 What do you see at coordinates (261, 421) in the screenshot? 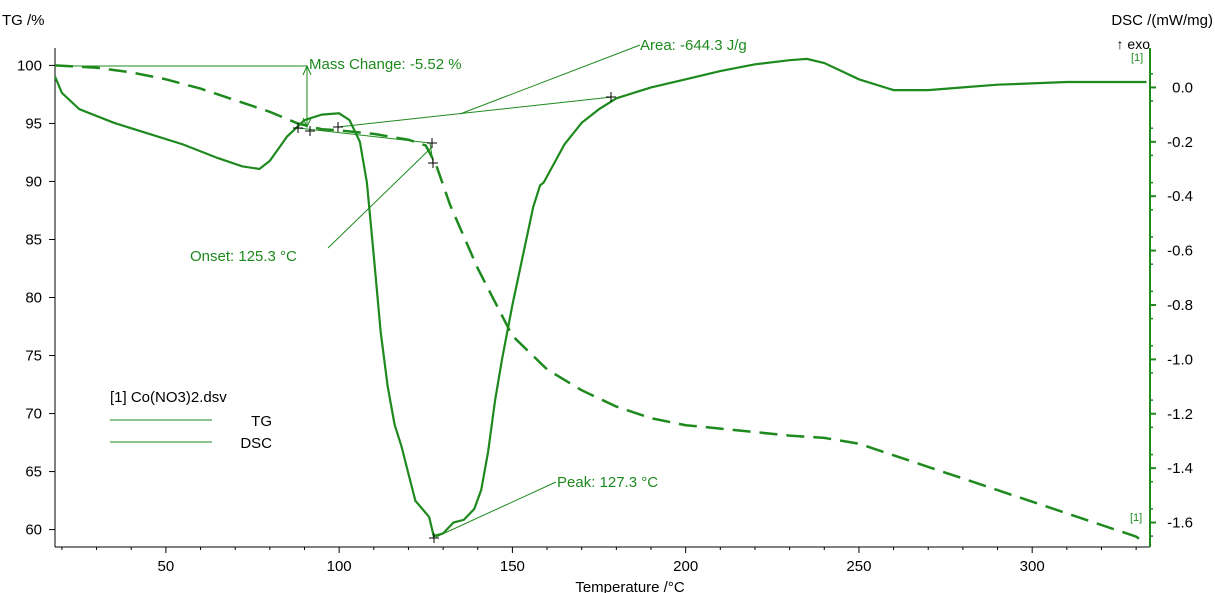
I see `legend-tg-label: TG` at bounding box center [261, 421].